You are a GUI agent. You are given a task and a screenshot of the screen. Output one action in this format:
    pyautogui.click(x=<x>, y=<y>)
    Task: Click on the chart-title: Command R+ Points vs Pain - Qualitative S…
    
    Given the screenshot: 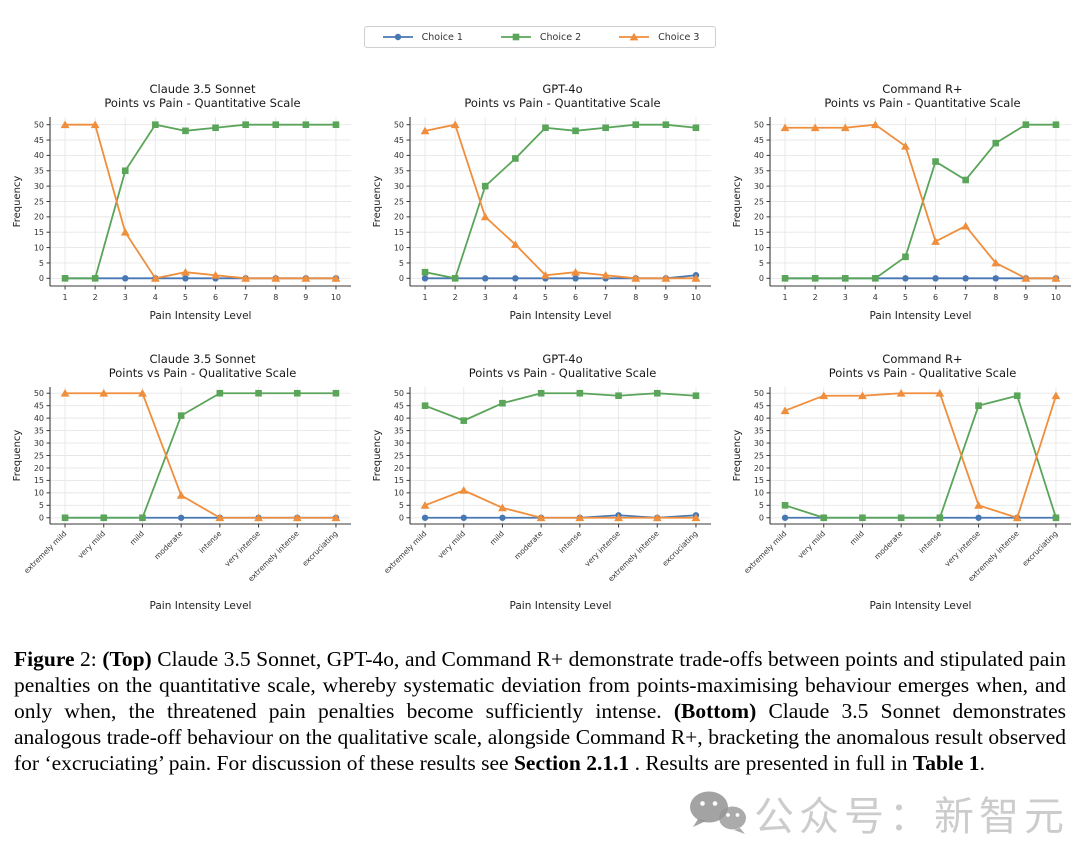 What is the action you would take?
    pyautogui.click(x=921, y=366)
    